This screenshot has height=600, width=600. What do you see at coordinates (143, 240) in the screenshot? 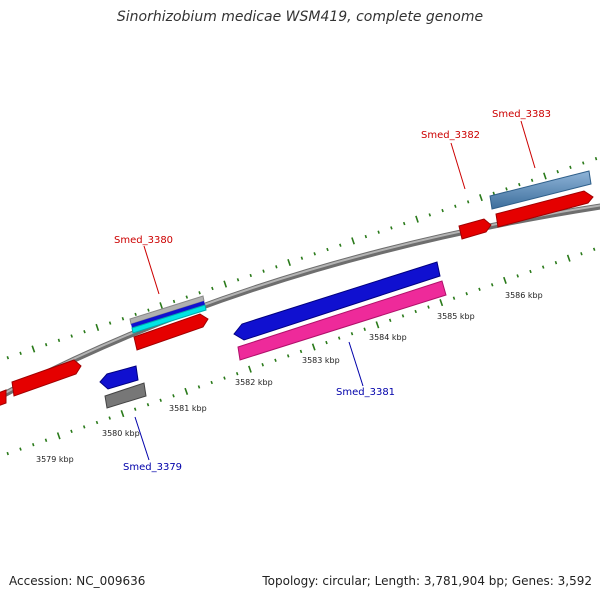
I see `gene-label-smed-3380: Smed_3380` at bounding box center [143, 240].